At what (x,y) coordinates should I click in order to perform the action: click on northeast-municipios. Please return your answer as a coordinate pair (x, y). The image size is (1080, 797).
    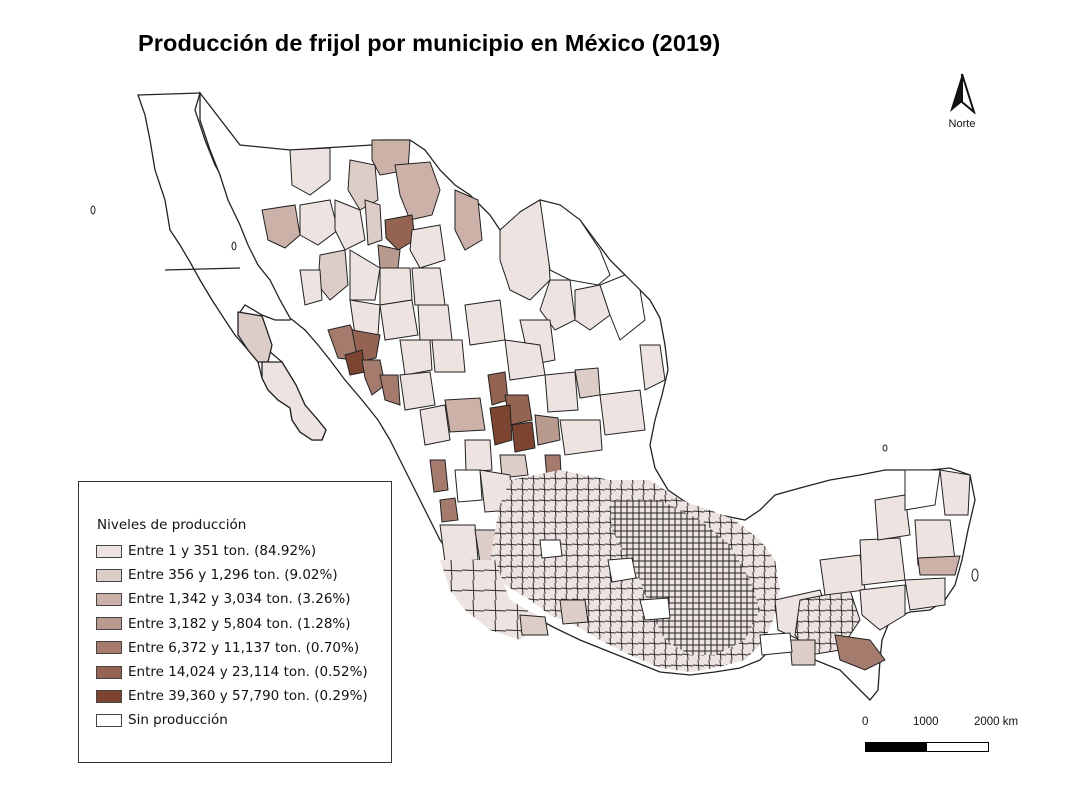
    Looking at the image, I should click on (565, 317).